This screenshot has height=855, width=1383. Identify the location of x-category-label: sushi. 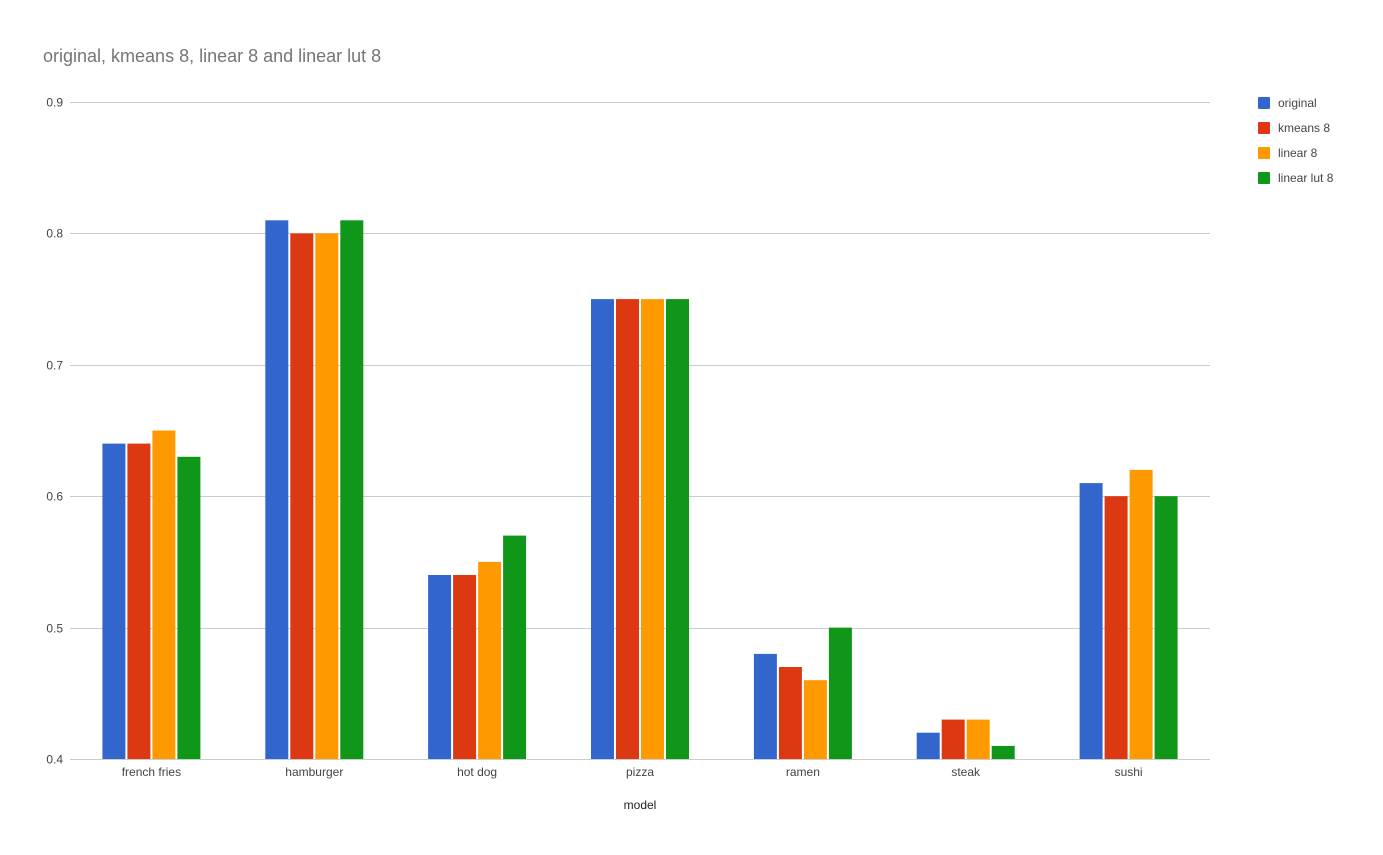
(1129, 772).